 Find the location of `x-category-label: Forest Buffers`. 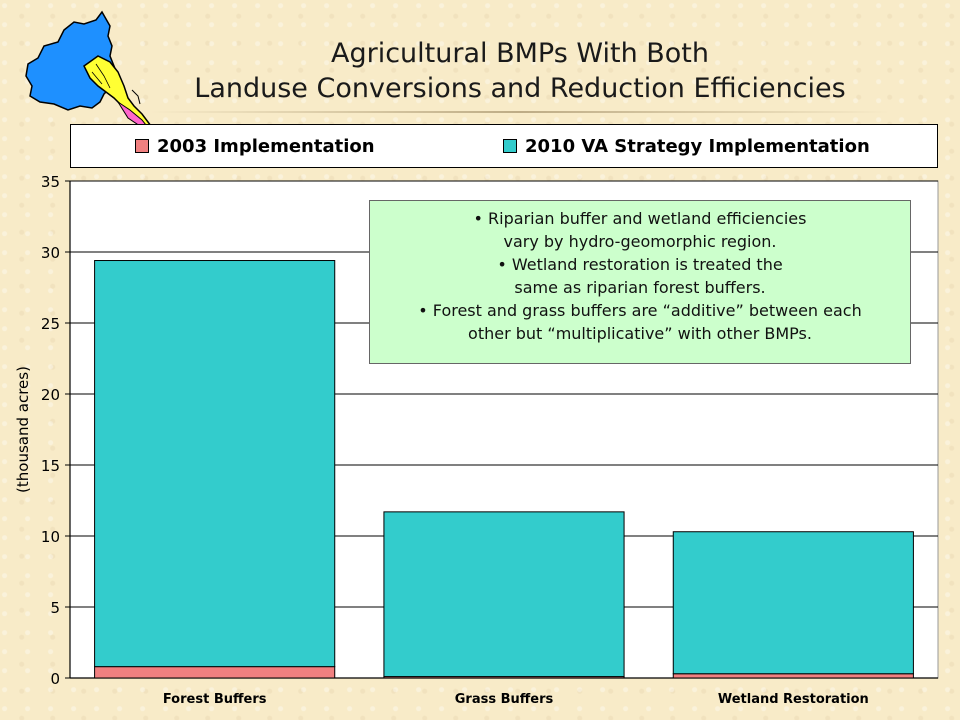

x-category-label: Forest Buffers is located at coordinates (215, 699).